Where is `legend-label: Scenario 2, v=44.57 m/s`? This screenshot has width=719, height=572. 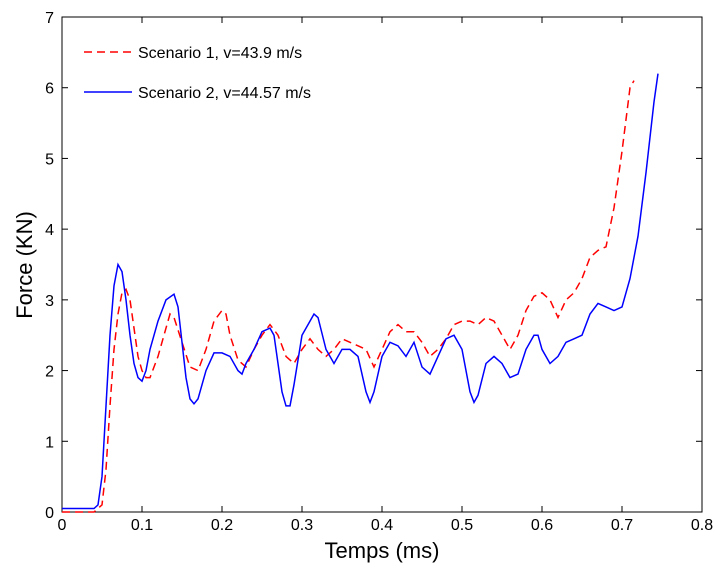 legend-label: Scenario 2, v=44.57 m/s is located at coordinates (224, 93).